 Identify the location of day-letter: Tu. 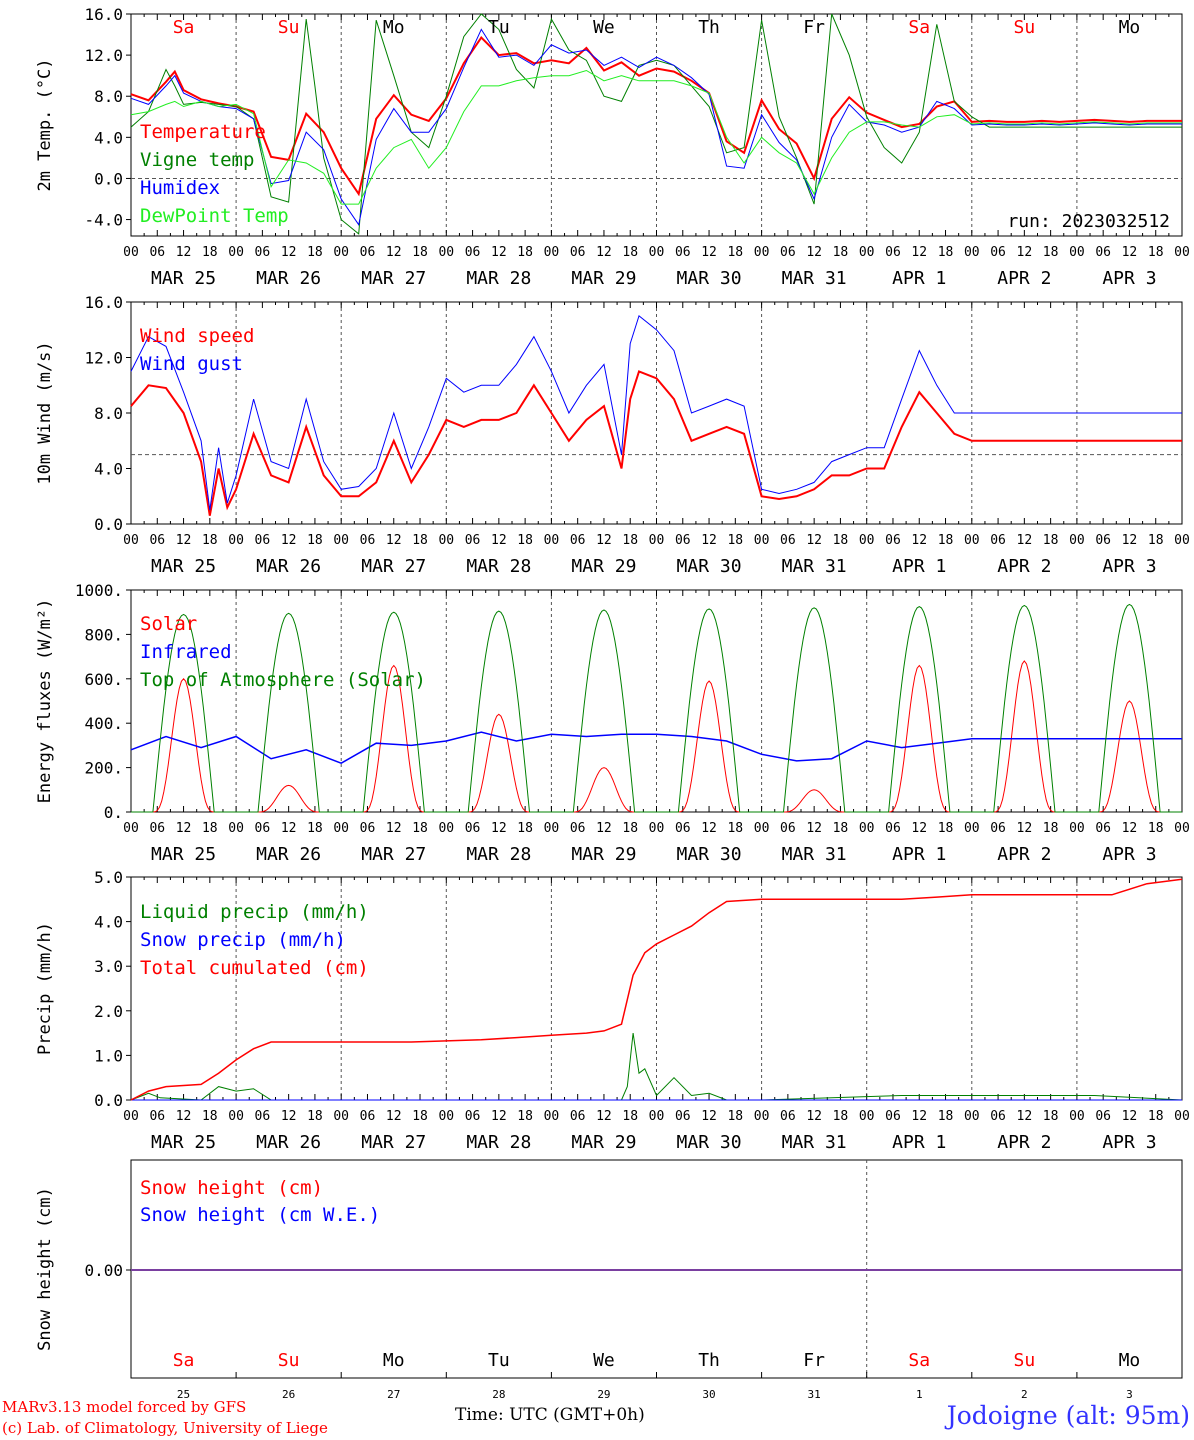
(499, 1360).